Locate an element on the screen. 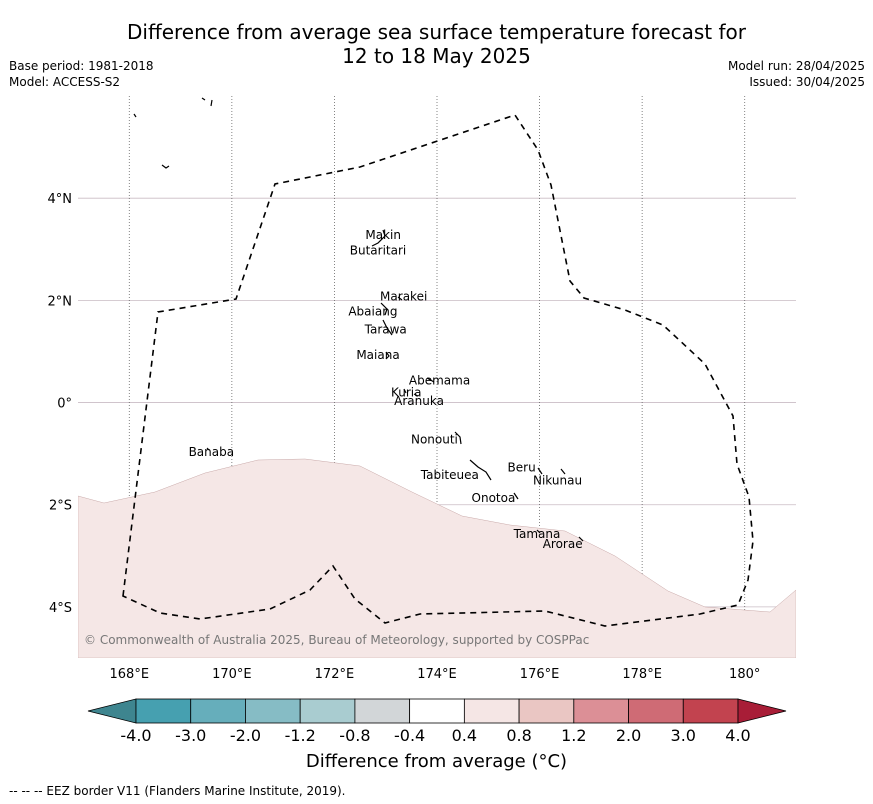 The width and height of the screenshot is (873, 804). place-label: Tamana is located at coordinates (537, 534).